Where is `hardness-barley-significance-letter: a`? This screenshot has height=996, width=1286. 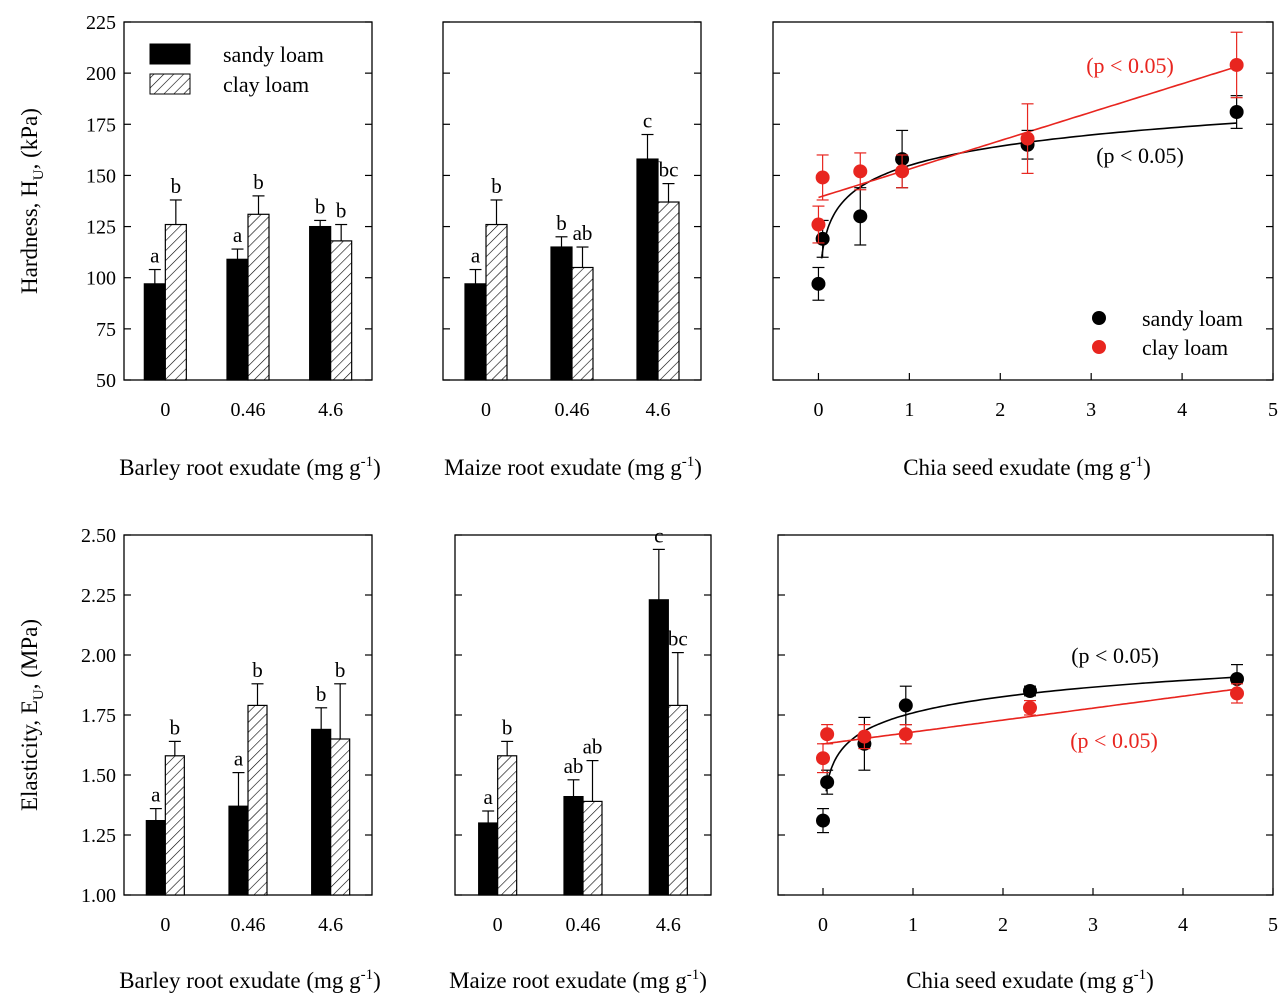 hardness-barley-significance-letter: a is located at coordinates (238, 235).